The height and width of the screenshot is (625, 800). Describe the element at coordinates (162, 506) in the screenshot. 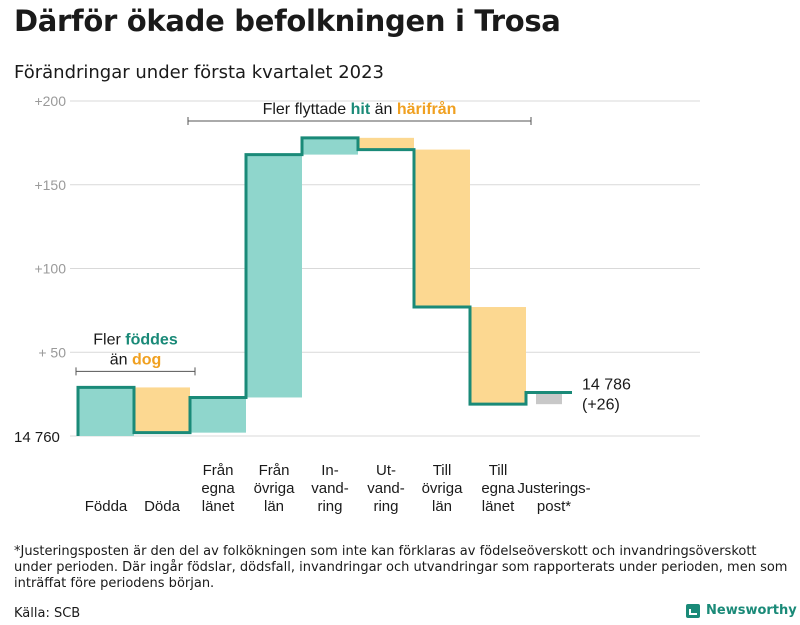

I see `category-label: Döda` at that location.